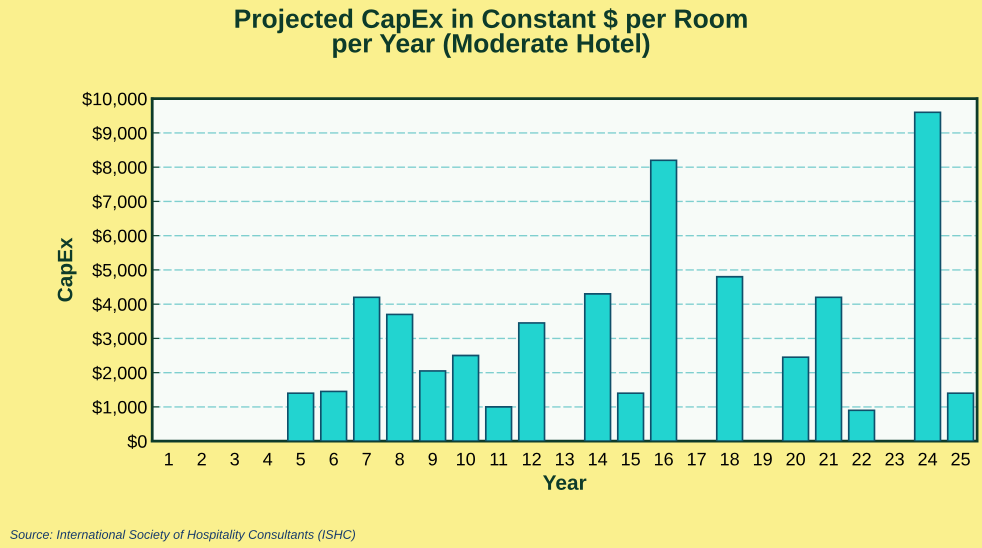  What do you see at coordinates (119, 305) in the screenshot?
I see `y-tick-label: $4,000` at bounding box center [119, 305].